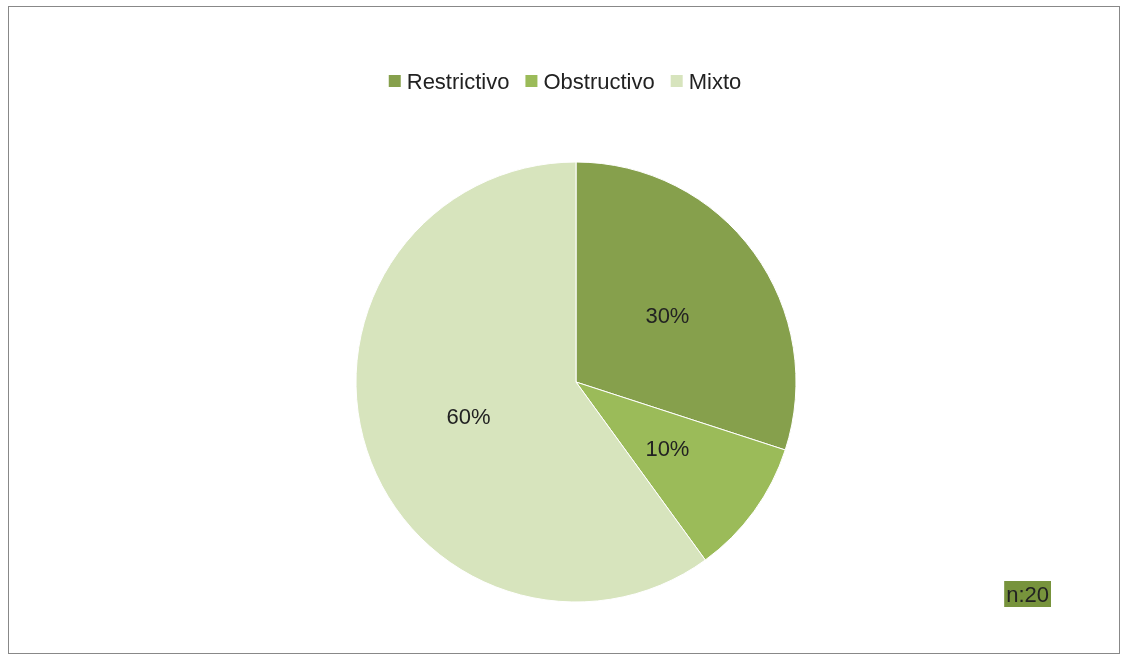 The width and height of the screenshot is (1125, 661). Describe the element at coordinates (599, 81) in the screenshot. I see `legend-label: Obstructivo` at that location.